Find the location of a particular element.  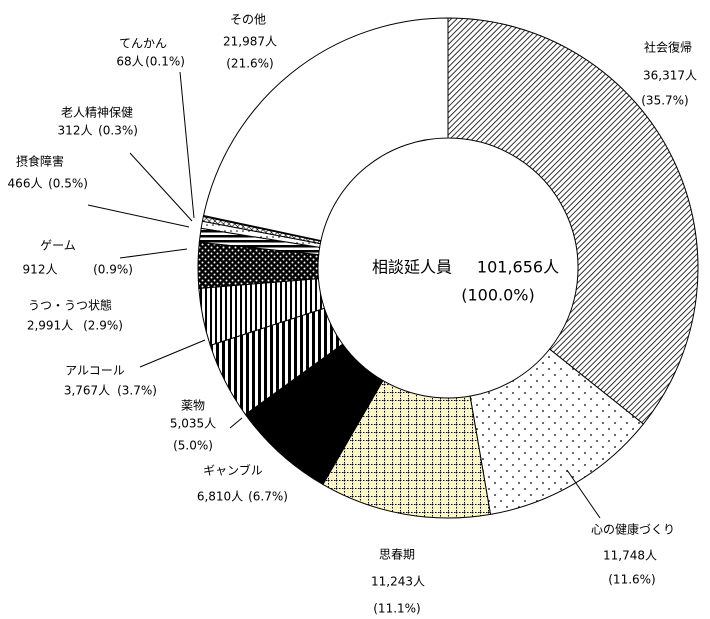

category-label: 思春期 is located at coordinates (397, 555).